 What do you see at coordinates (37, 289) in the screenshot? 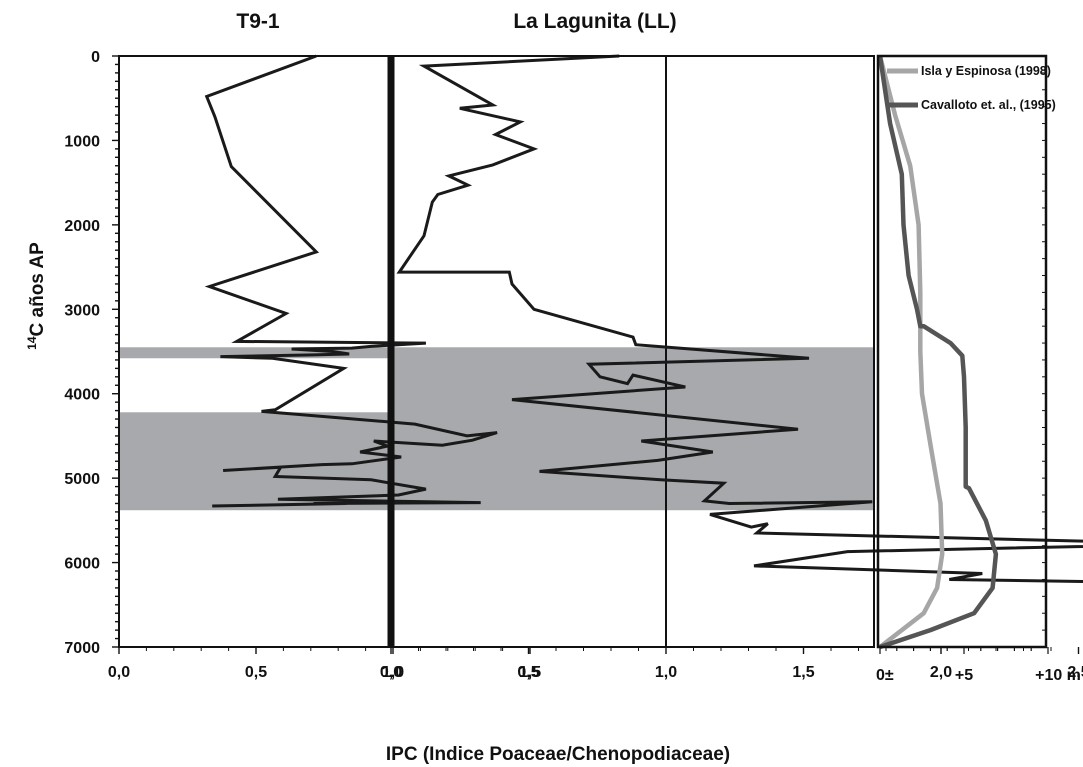
I see `y-axis-title-text: C años AP` at bounding box center [37, 289].